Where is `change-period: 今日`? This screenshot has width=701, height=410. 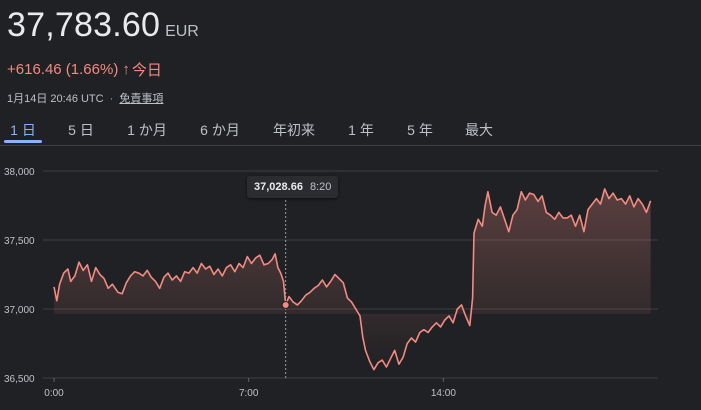 change-period: 今日 is located at coordinates (146, 70).